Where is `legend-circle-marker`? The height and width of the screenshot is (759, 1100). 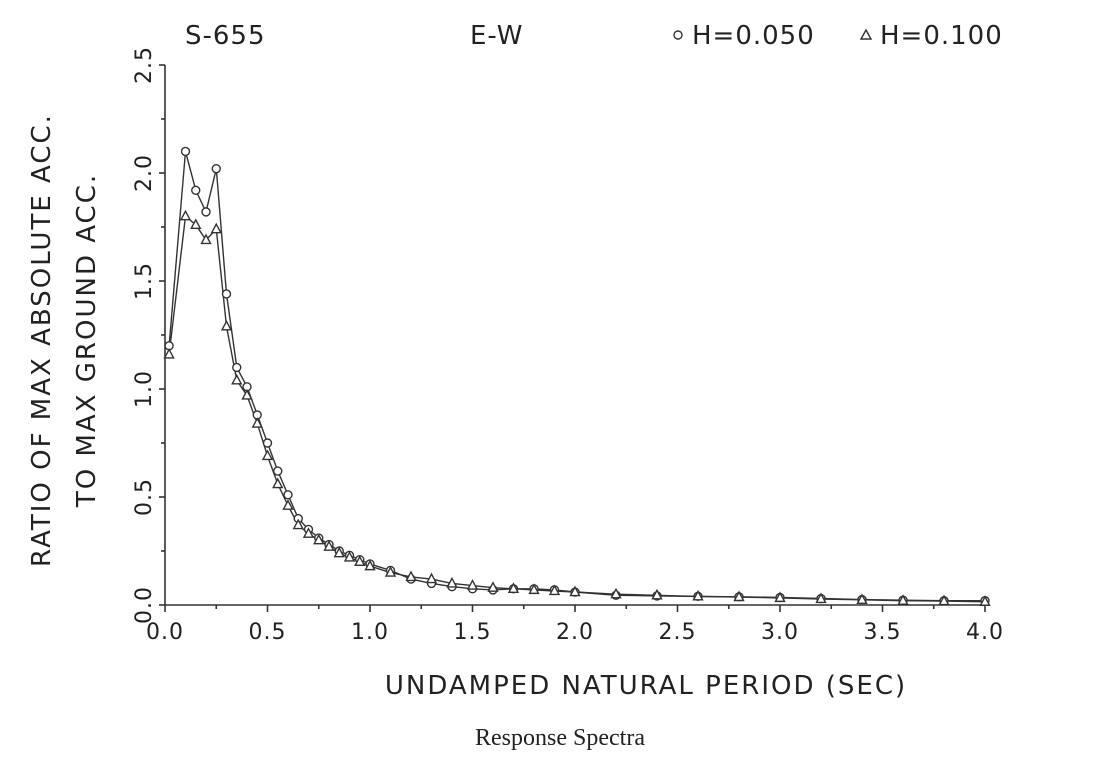 legend-circle-marker is located at coordinates (678, 35).